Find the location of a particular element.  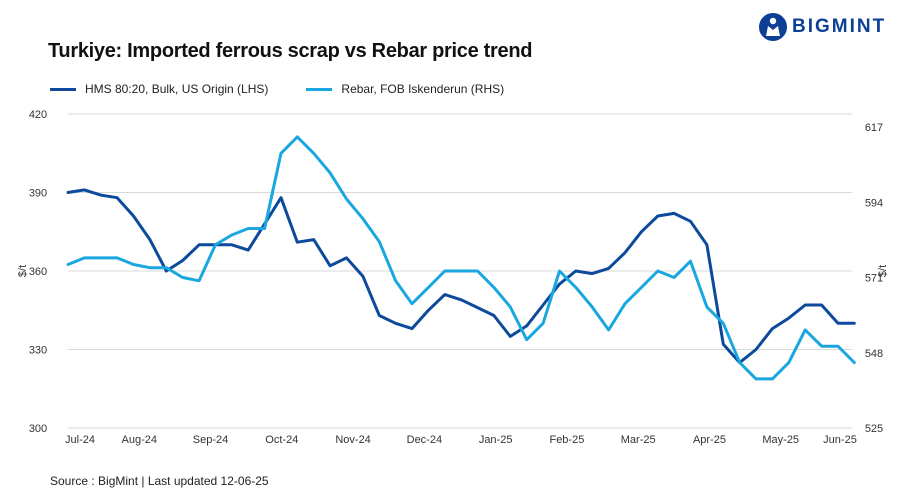

x-tick-label: Apr-25 is located at coordinates (709, 440).